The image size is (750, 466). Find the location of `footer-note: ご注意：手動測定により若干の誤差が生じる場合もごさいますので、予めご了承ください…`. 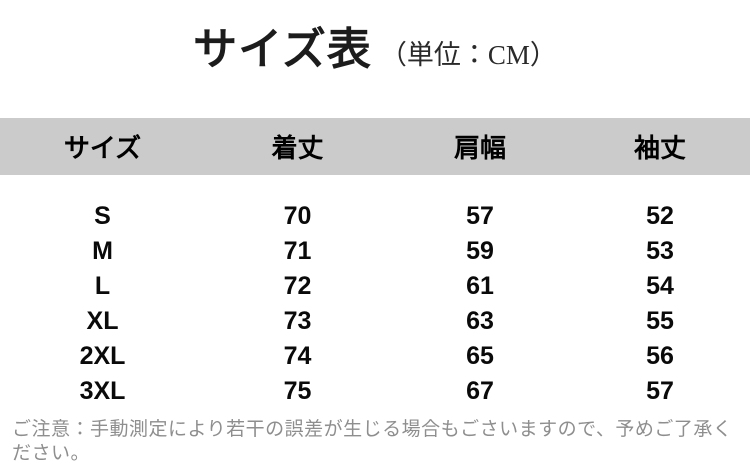

footer-note: ご注意：手動測定により若干の誤差が生じる場合もごさいますので、予めご了承ください… is located at coordinates (372, 441).